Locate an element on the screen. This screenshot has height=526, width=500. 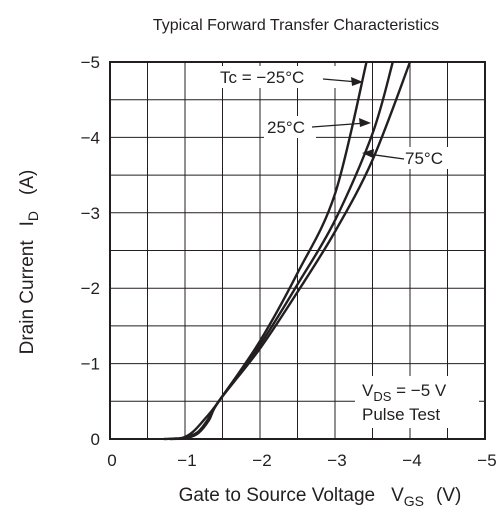
y-axis-label: Drain Current ID (A) is located at coordinates (29, 262).